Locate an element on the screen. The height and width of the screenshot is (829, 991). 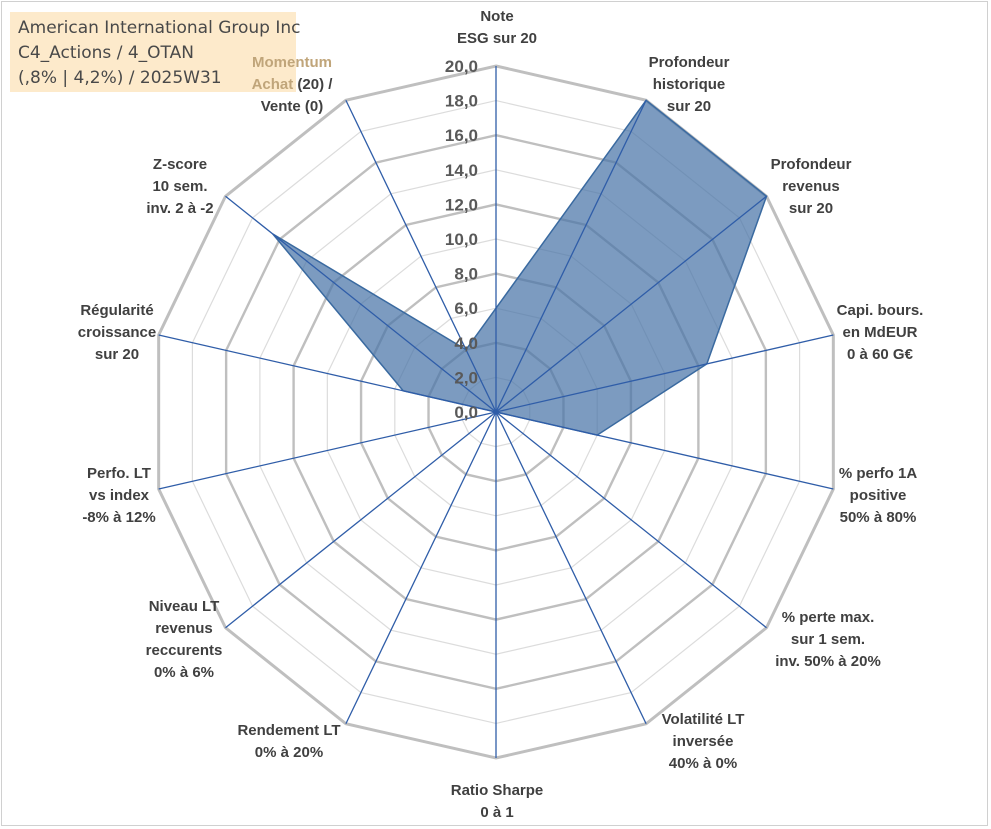
axis-label: Niveau LT revenus reccurents 0% à 6% is located at coordinates (184, 640).